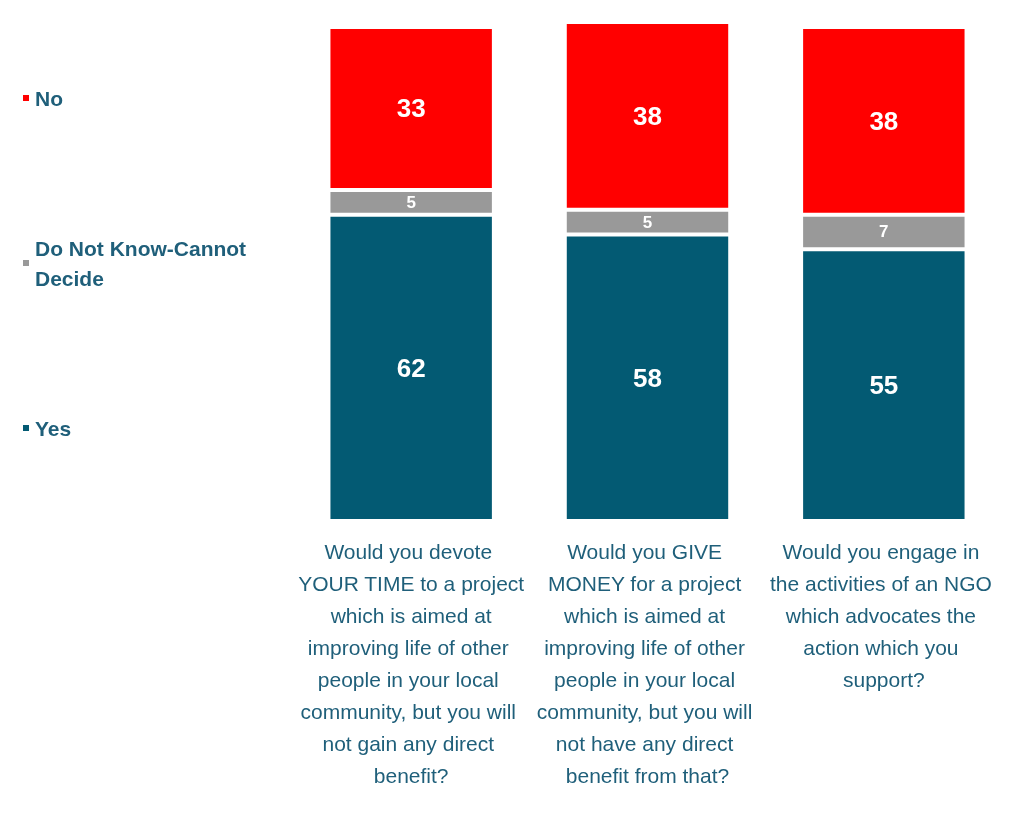 Image resolution: width=1030 pixels, height=829 pixels. Describe the element at coordinates (411, 367) in the screenshot. I see `data-label: 62` at that location.